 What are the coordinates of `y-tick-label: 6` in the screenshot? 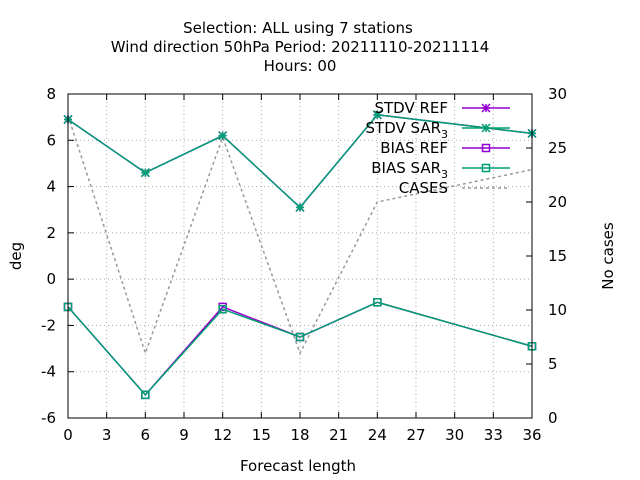 It's located at (51, 140).